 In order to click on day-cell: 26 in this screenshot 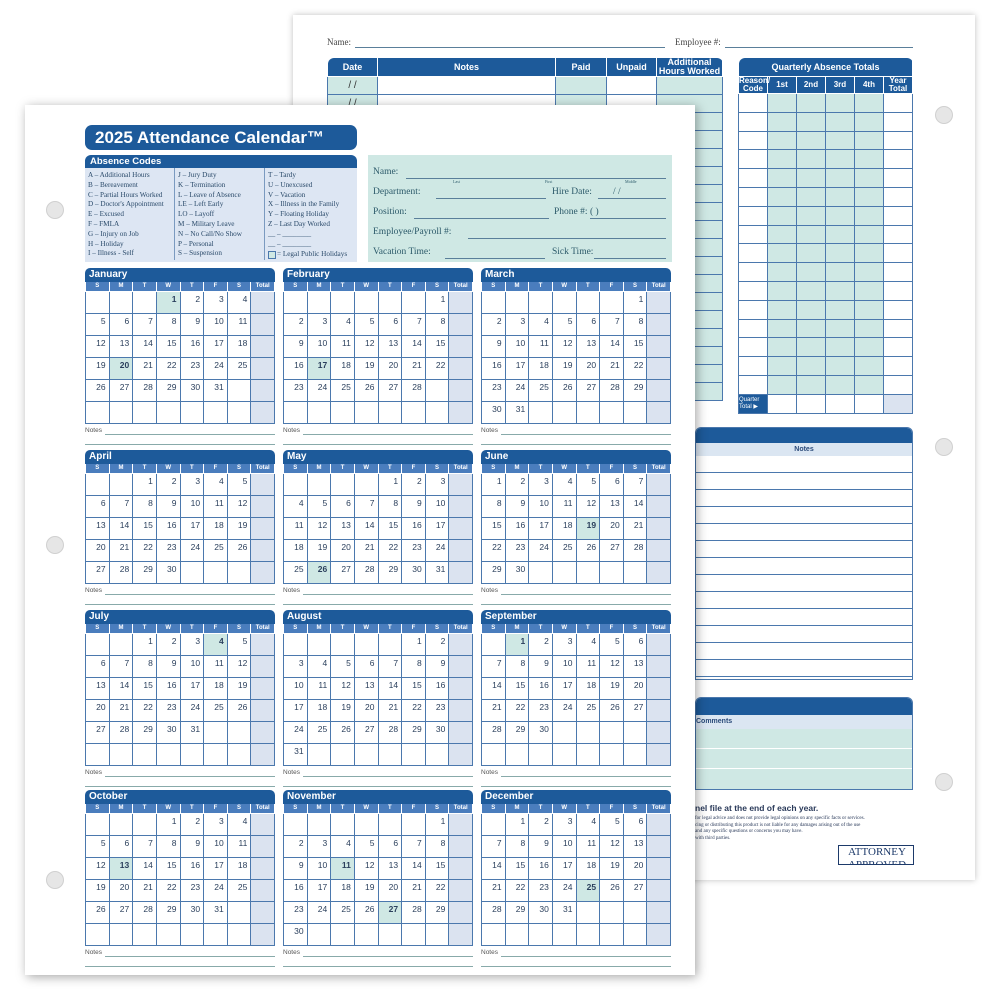, I will do `click(239, 710)`.